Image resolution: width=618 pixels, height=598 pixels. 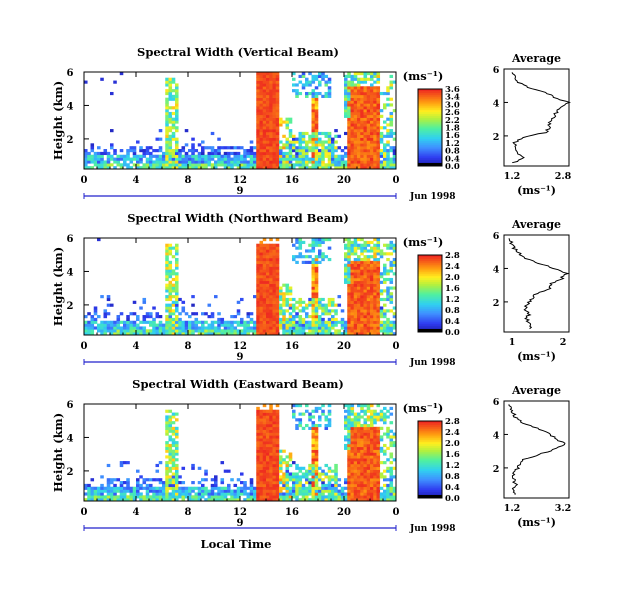 What do you see at coordinates (512, 342) in the screenshot?
I see `average-x-tick-label: 1` at bounding box center [512, 342].